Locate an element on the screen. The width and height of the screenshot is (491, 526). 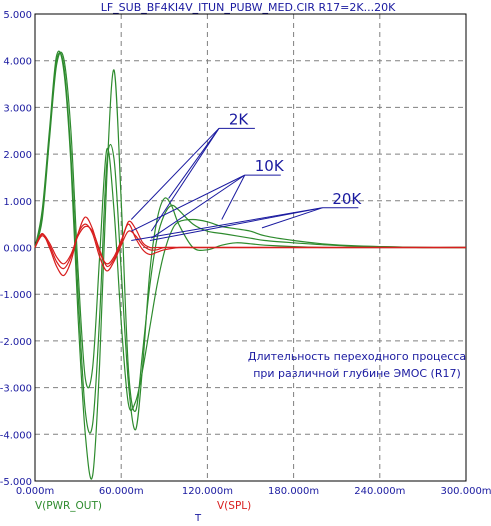
y-tick-label: 3.000 is located at coordinates (17, 108).